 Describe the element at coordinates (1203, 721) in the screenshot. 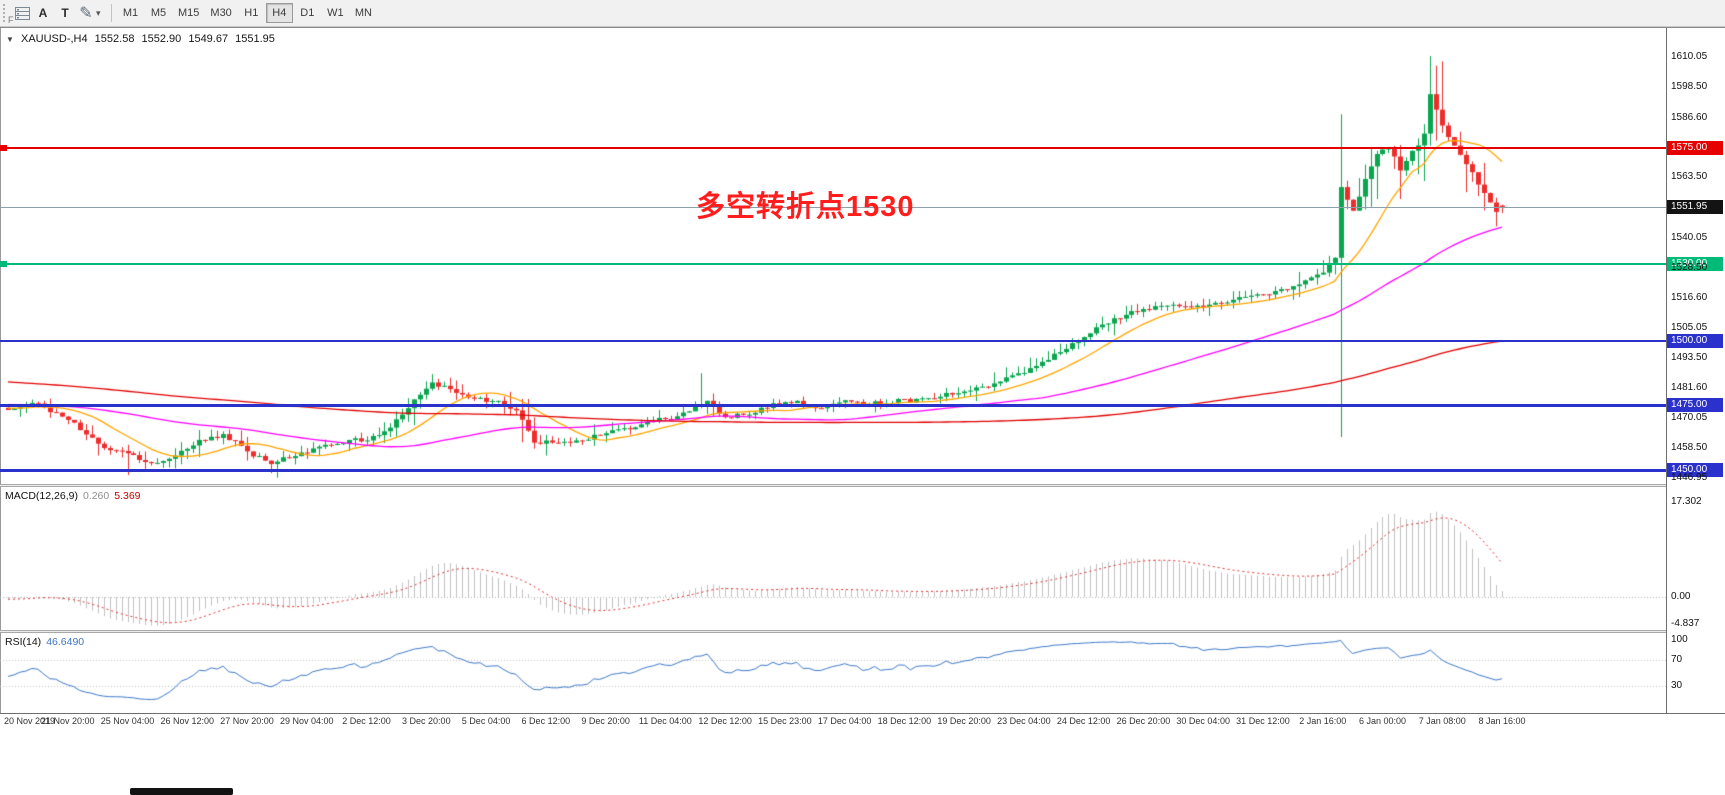

I see `time-label: 30 Dec 04:00` at that location.